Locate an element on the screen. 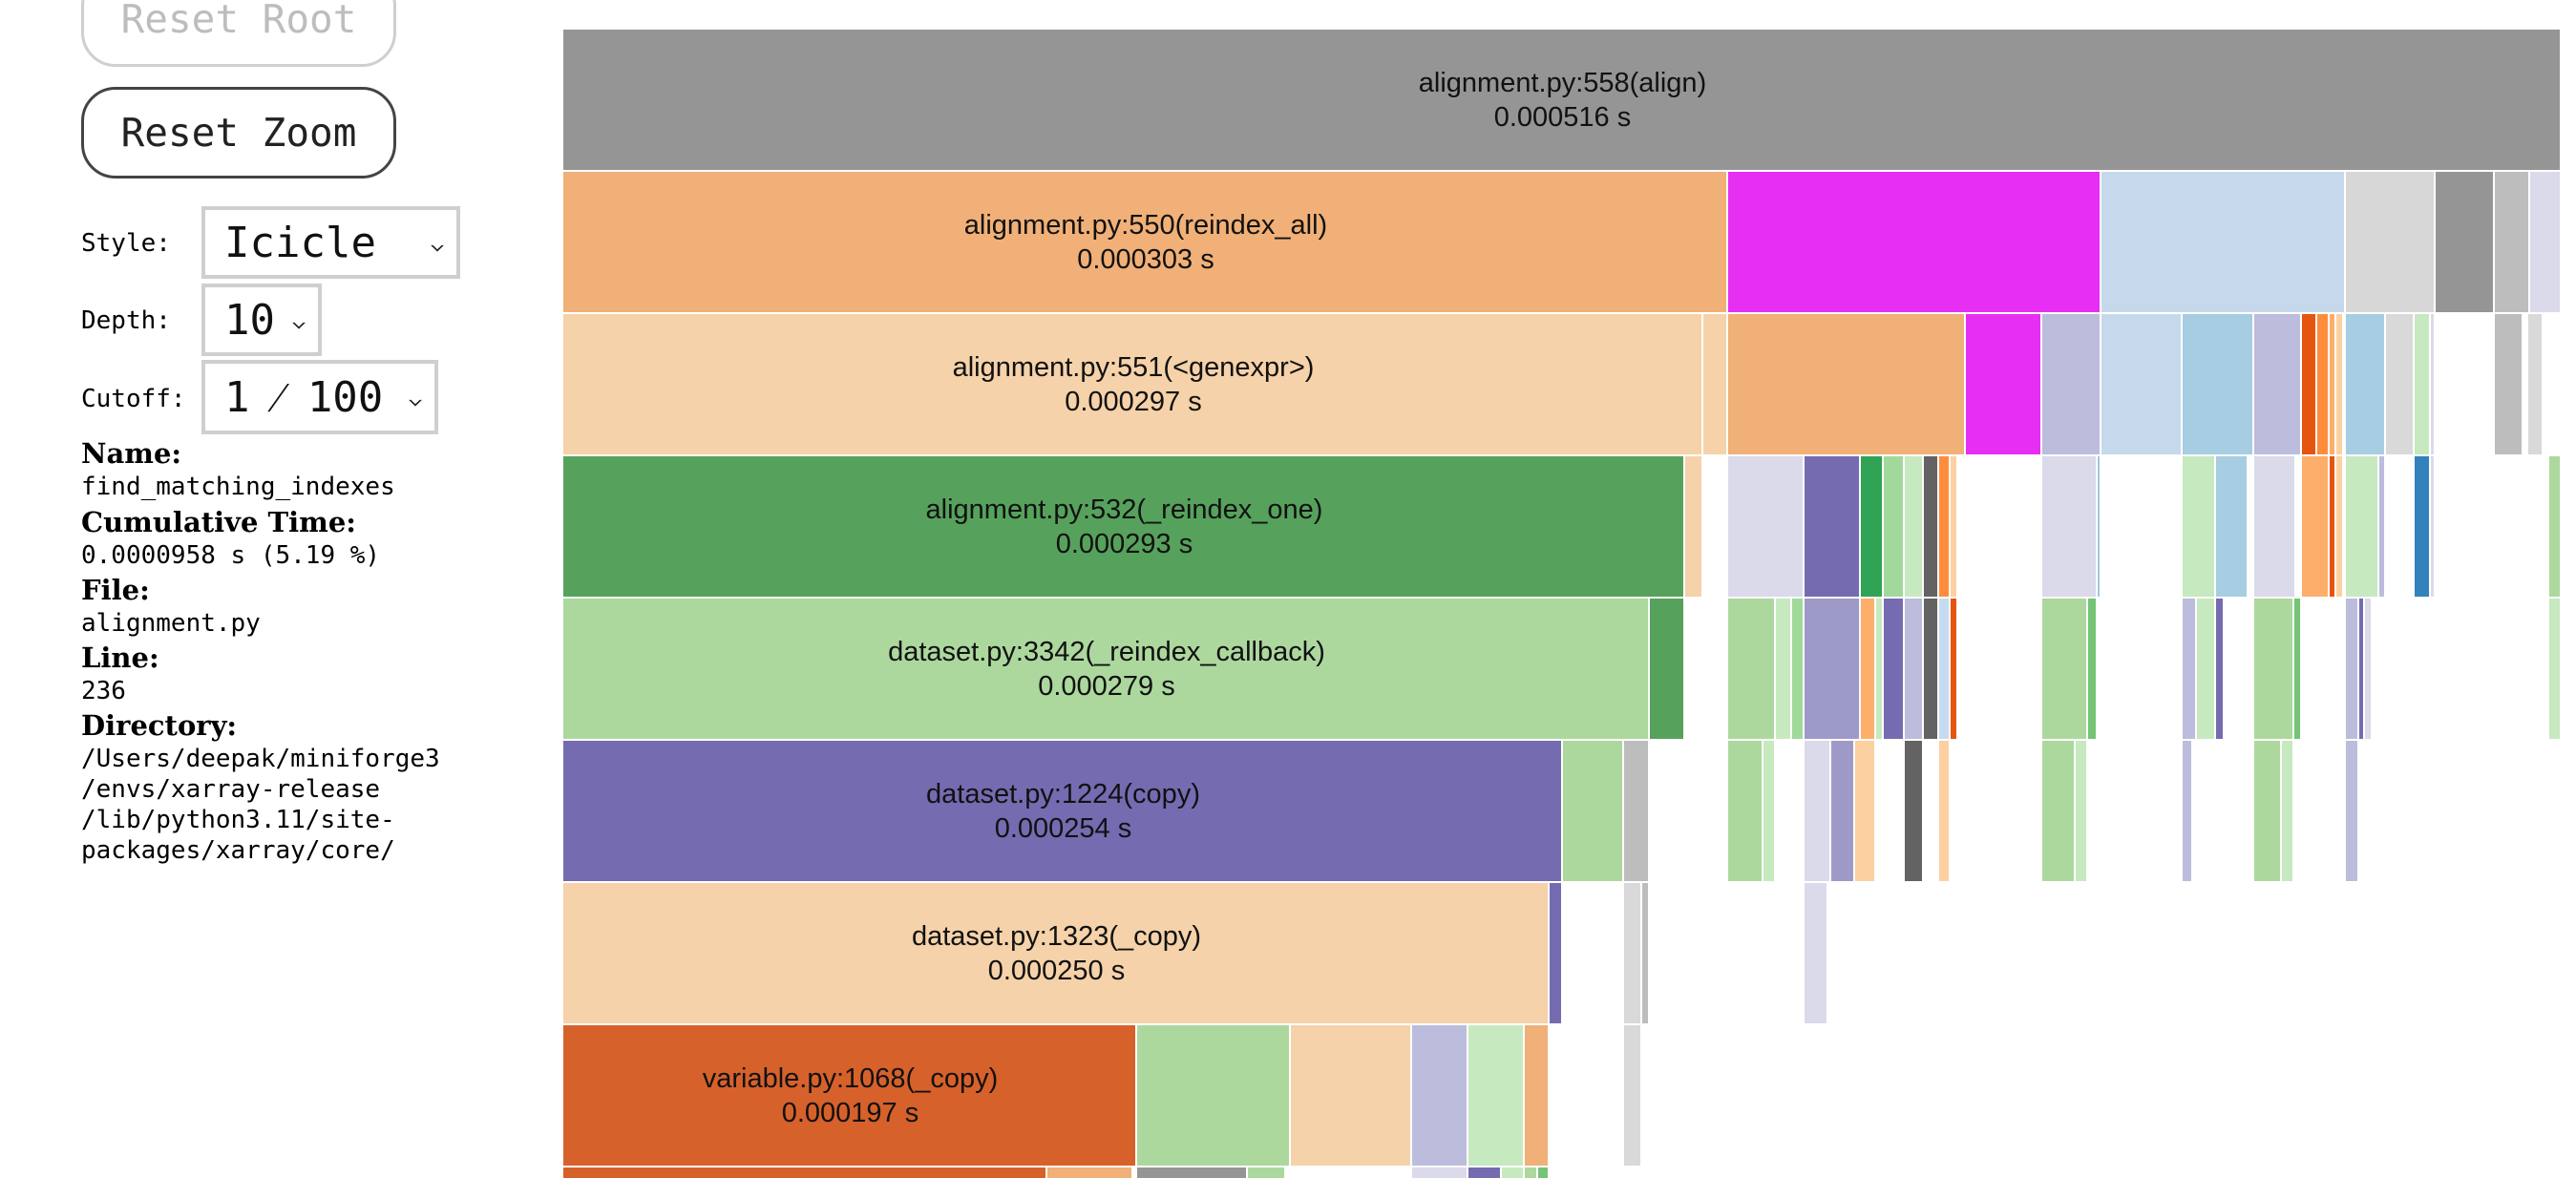 The height and width of the screenshot is (1178, 2576). depth-select: 10 ⌄ is located at coordinates (261, 320).